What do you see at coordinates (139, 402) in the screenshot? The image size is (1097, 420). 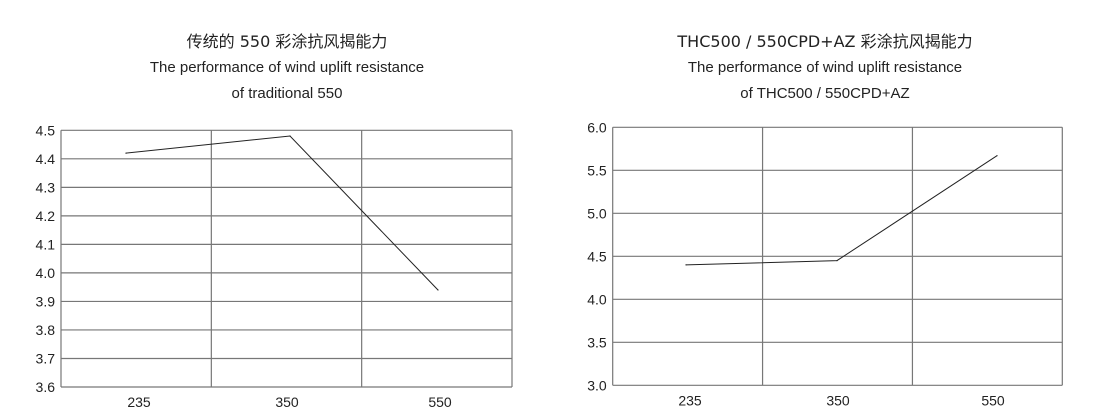 I see `left-xtick-label: 235` at bounding box center [139, 402].